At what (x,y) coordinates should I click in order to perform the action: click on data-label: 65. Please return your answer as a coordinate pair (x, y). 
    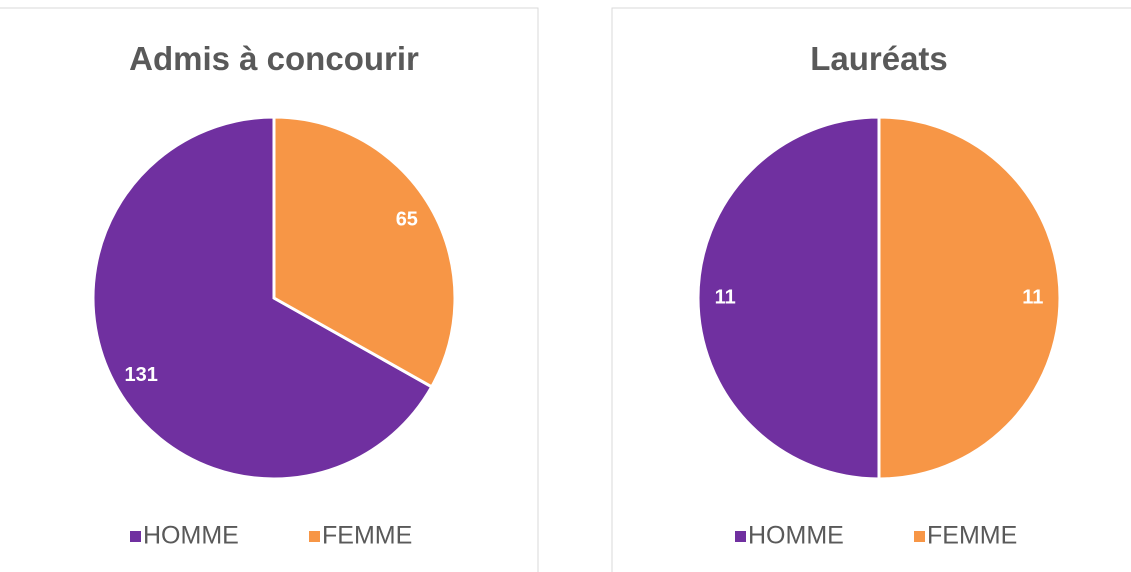
    Looking at the image, I should click on (407, 220).